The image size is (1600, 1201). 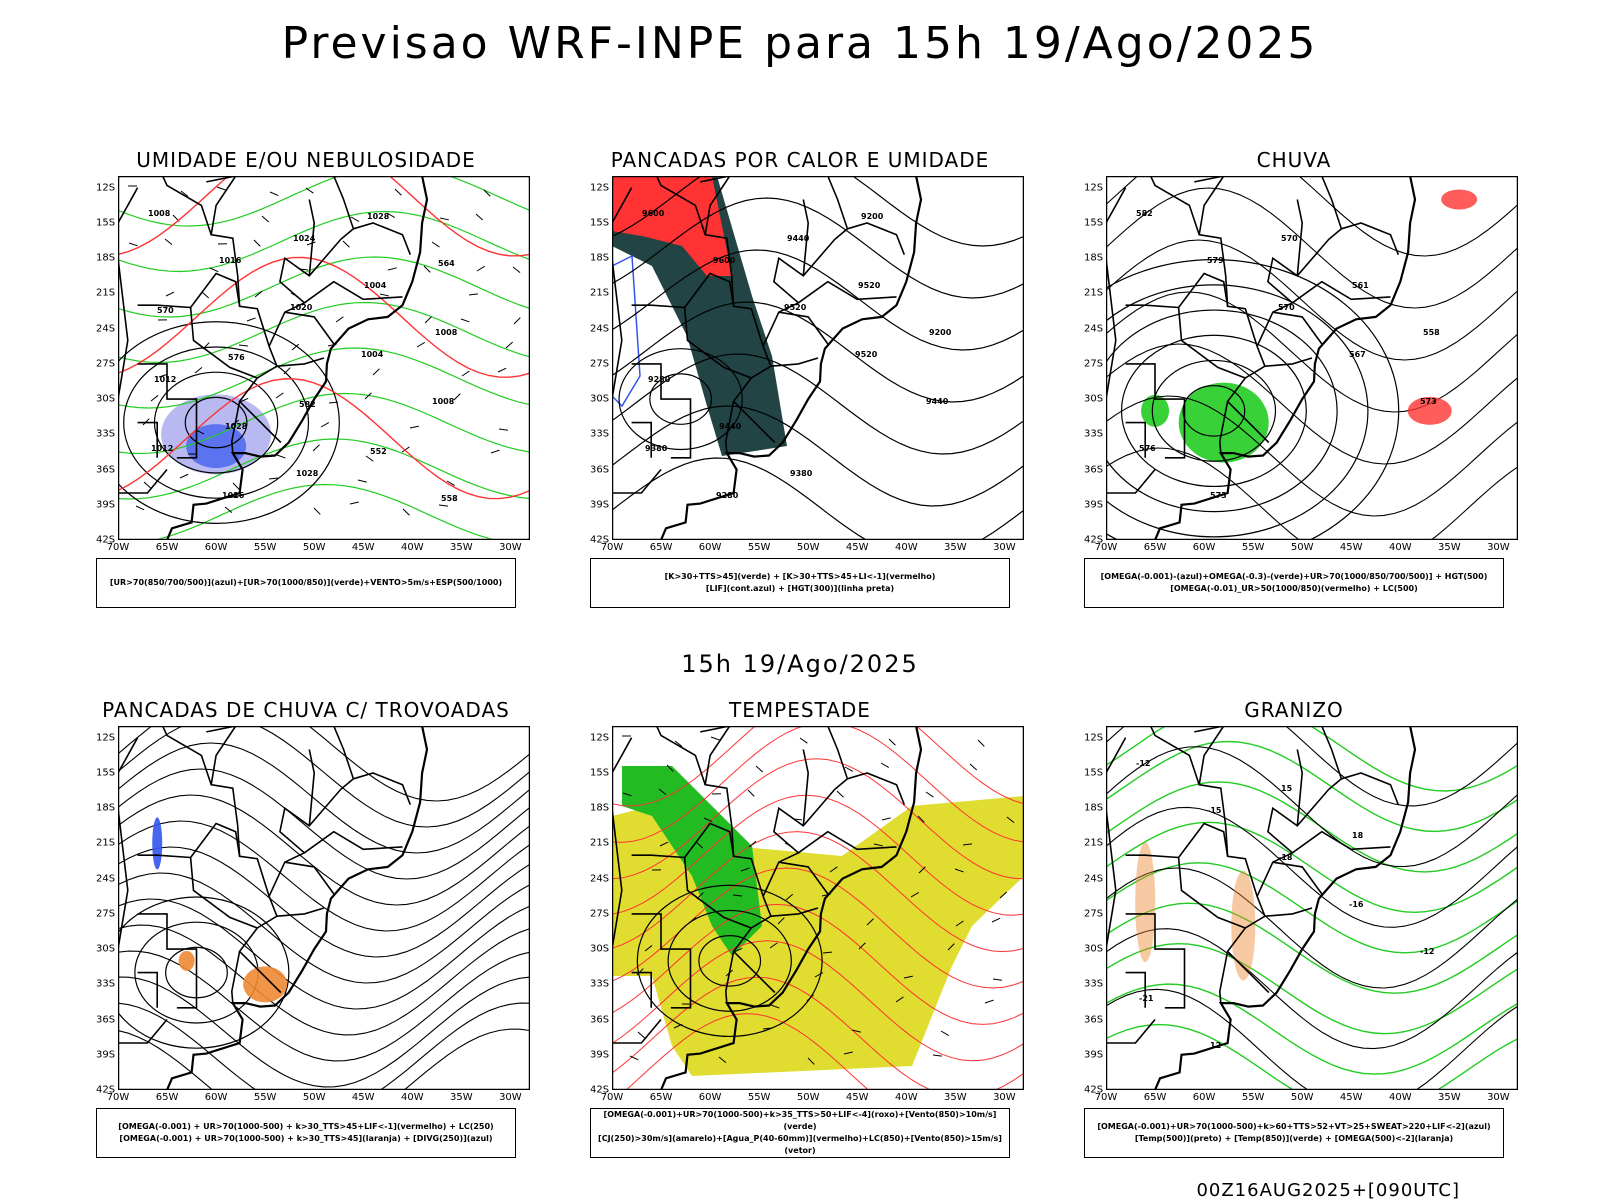 I want to click on contour-label: 1016, so click(x=233, y=495).